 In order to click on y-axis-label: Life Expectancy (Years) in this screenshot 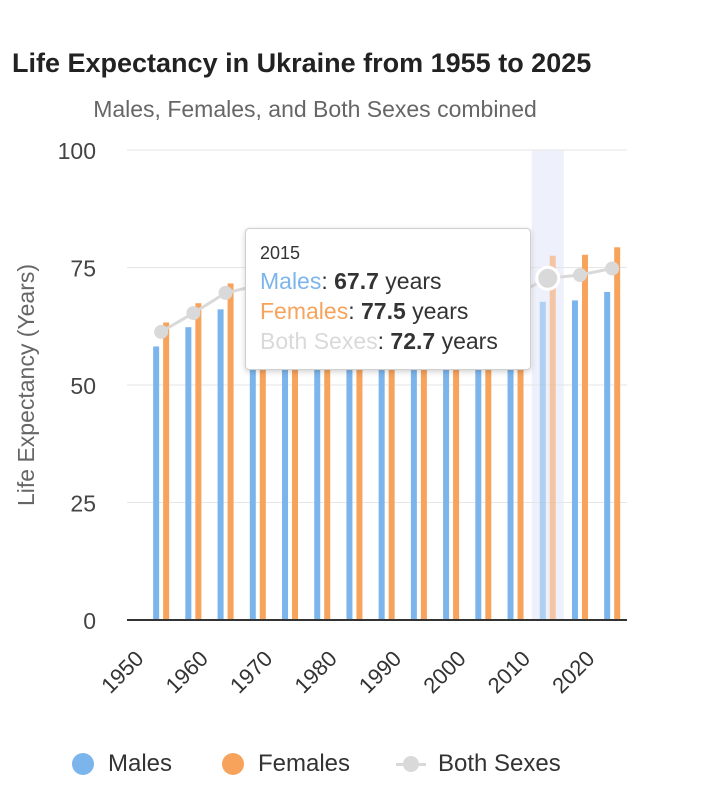, I will do `click(26, 385)`.